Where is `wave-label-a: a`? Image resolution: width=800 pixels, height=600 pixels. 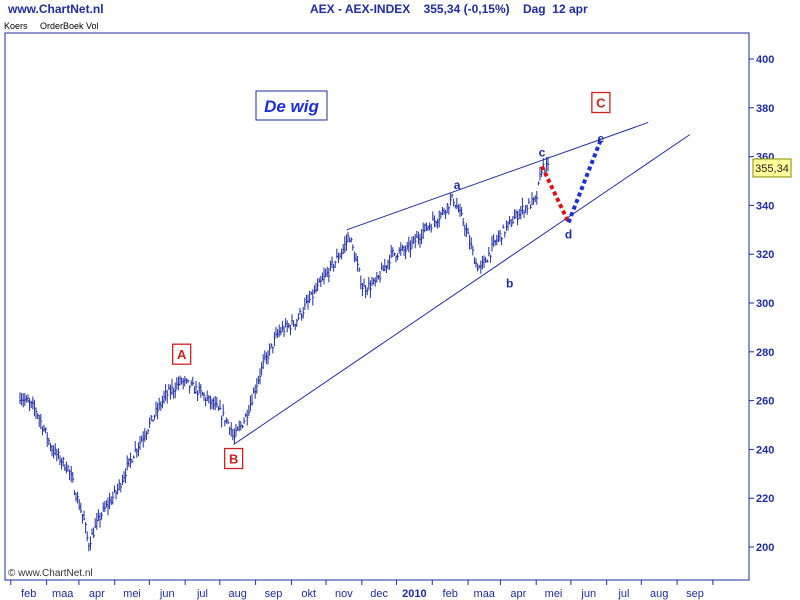 wave-label-a: a is located at coordinates (457, 185).